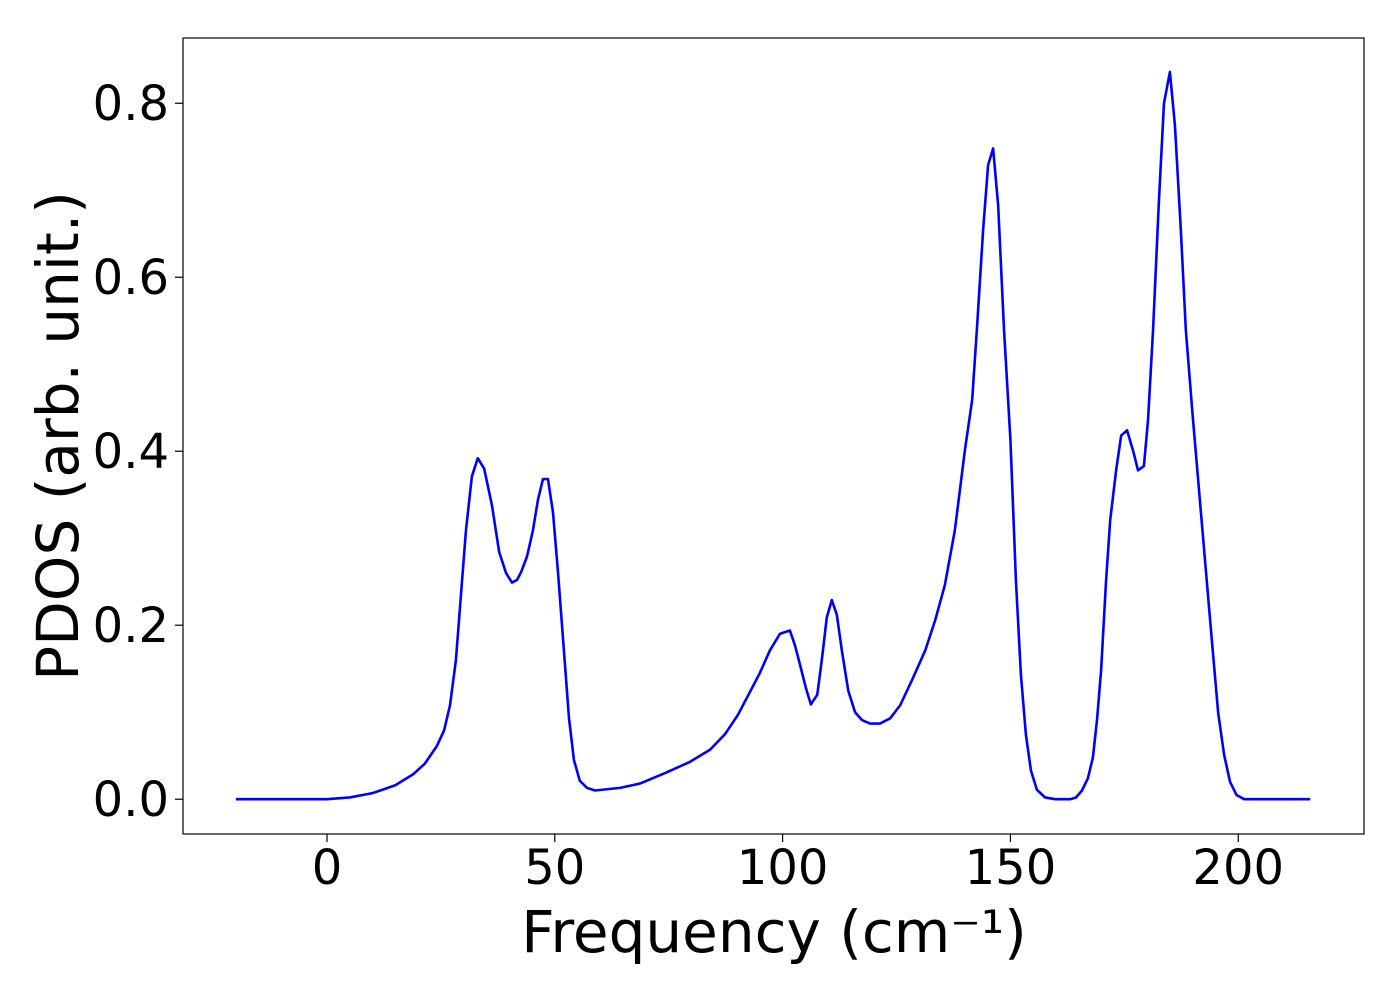 The height and width of the screenshot is (1000, 1400). I want to click on x-tick-label: 50, so click(554, 868).